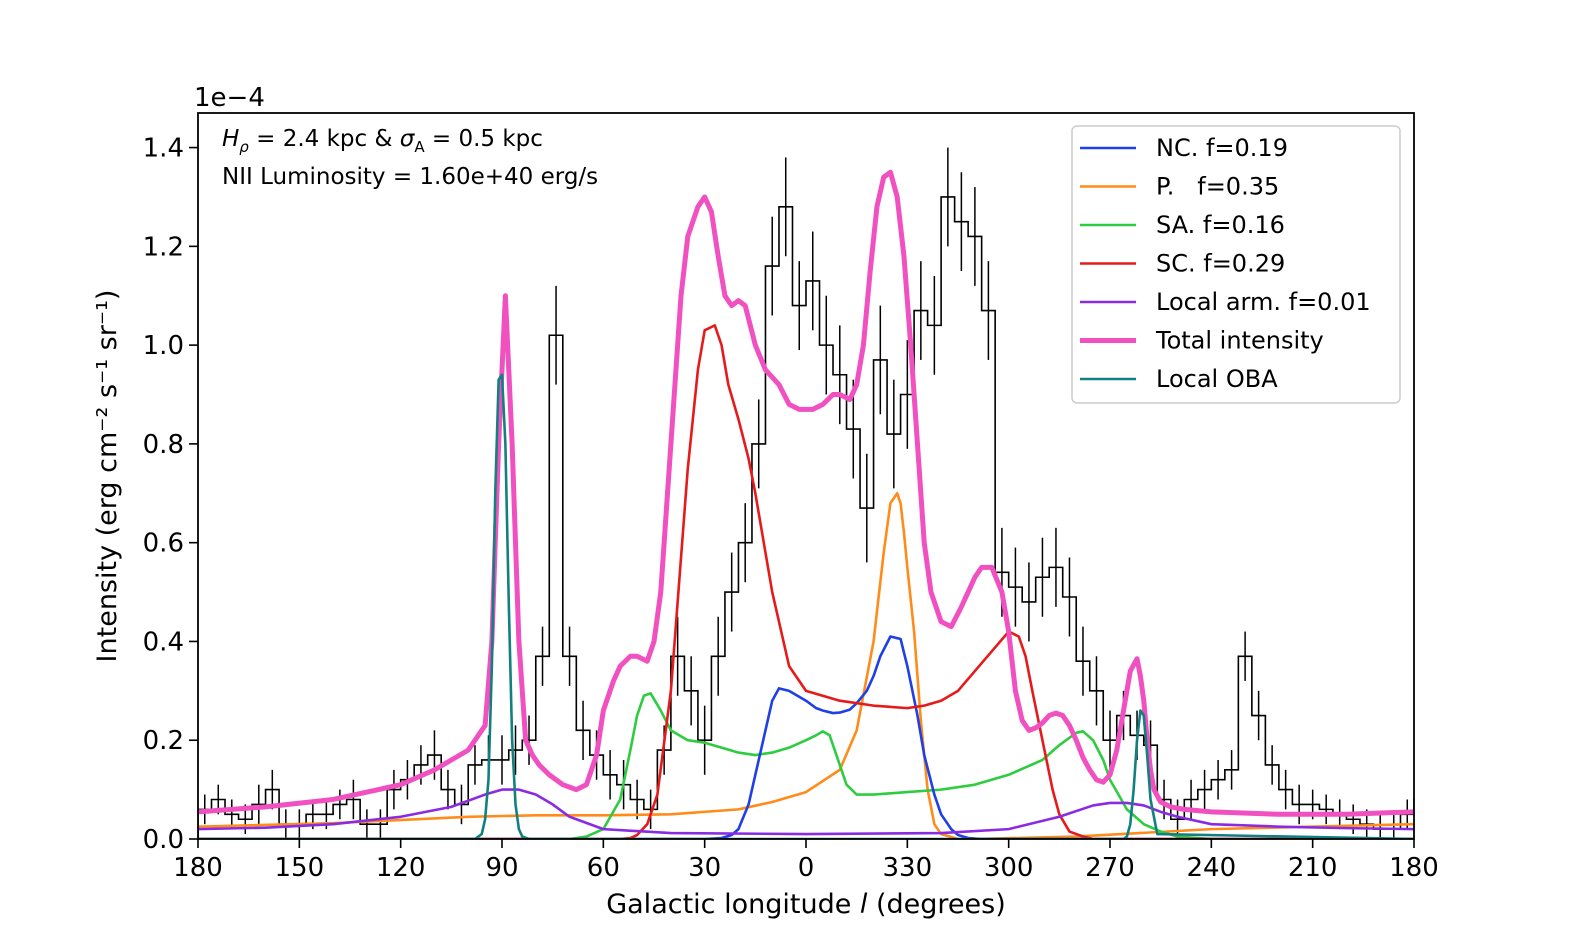  I want to click on y-tick-label: 0.0, so click(163, 840).